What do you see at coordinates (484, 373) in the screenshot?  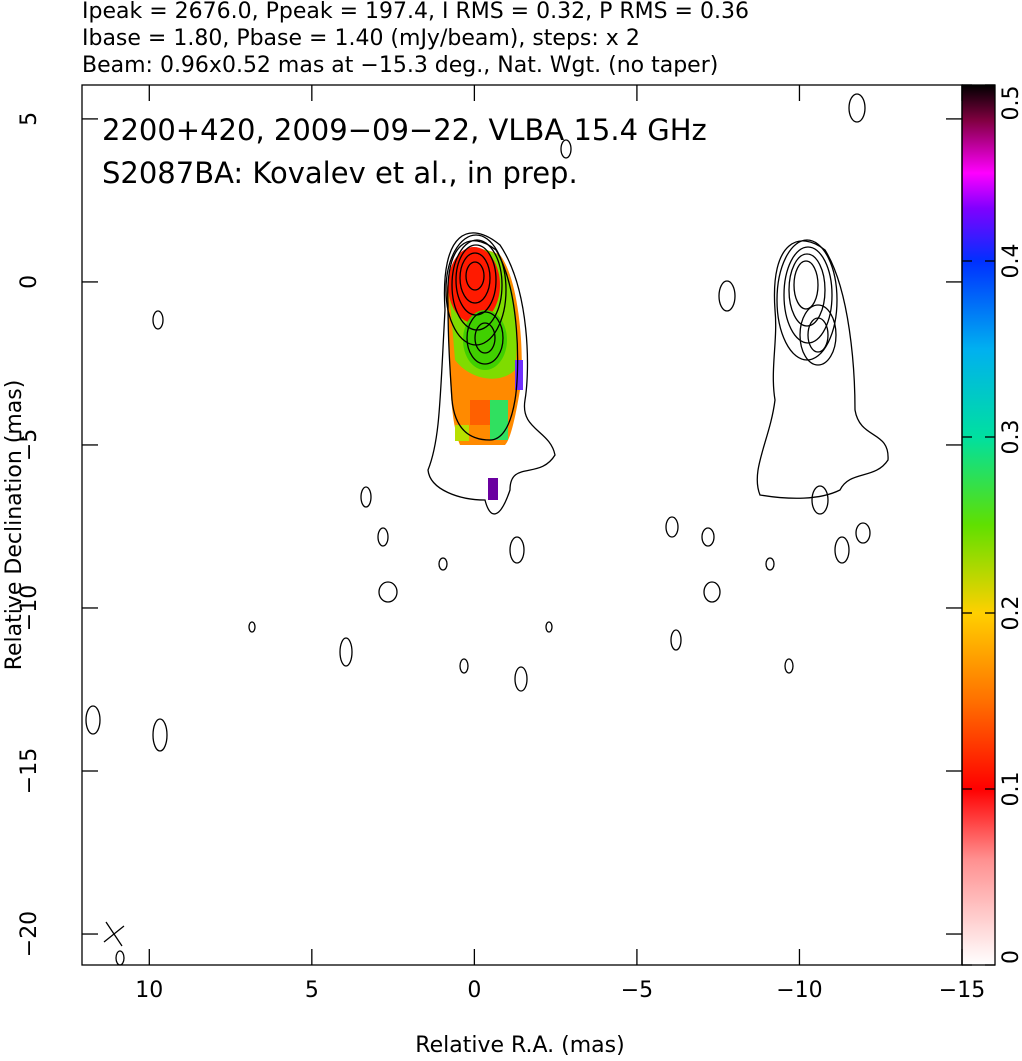 I see `polarization-image` at bounding box center [484, 373].